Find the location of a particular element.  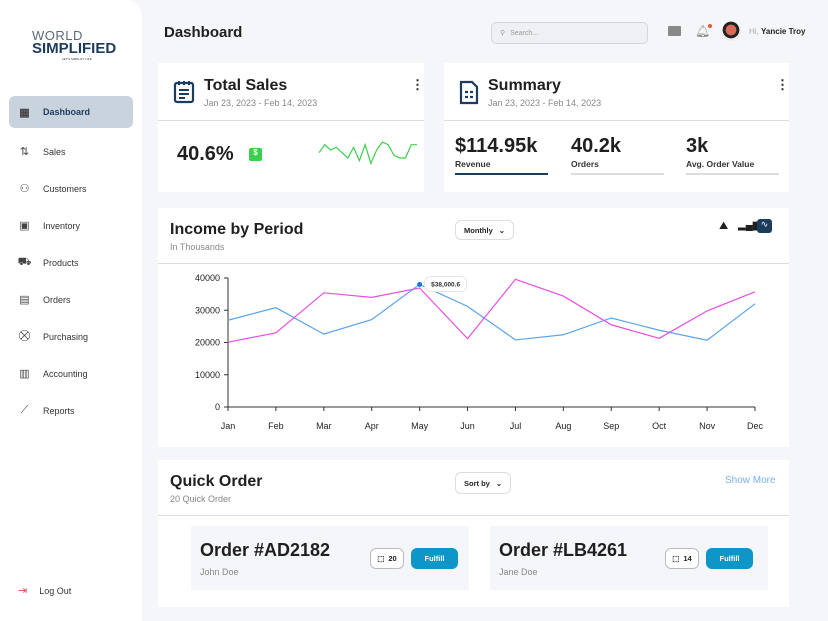

sidebar-item-purchasing: ⛒ Purchasing is located at coordinates (71, 336).